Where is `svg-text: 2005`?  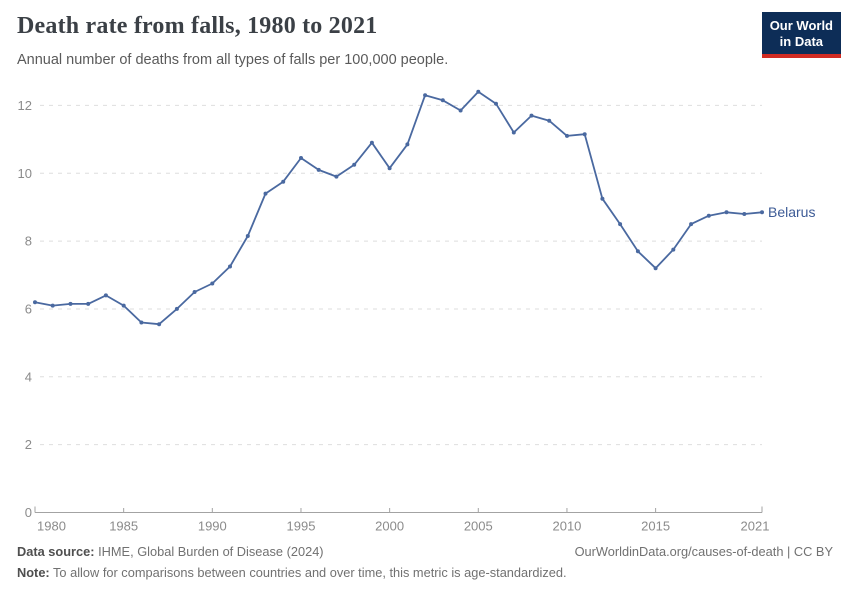
svg-text: 2005 is located at coordinates (478, 526).